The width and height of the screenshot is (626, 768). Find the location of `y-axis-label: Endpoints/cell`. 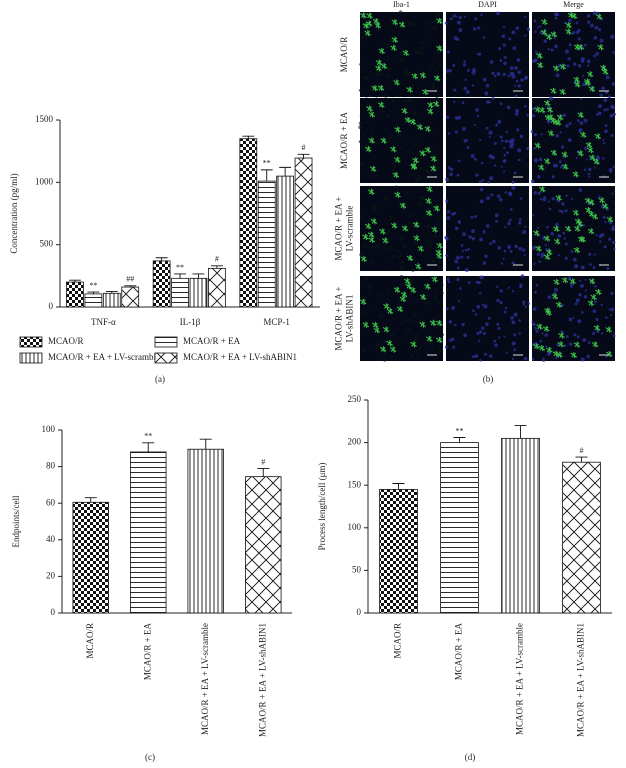

y-axis-label: Endpoints/cell is located at coordinates (16, 521).